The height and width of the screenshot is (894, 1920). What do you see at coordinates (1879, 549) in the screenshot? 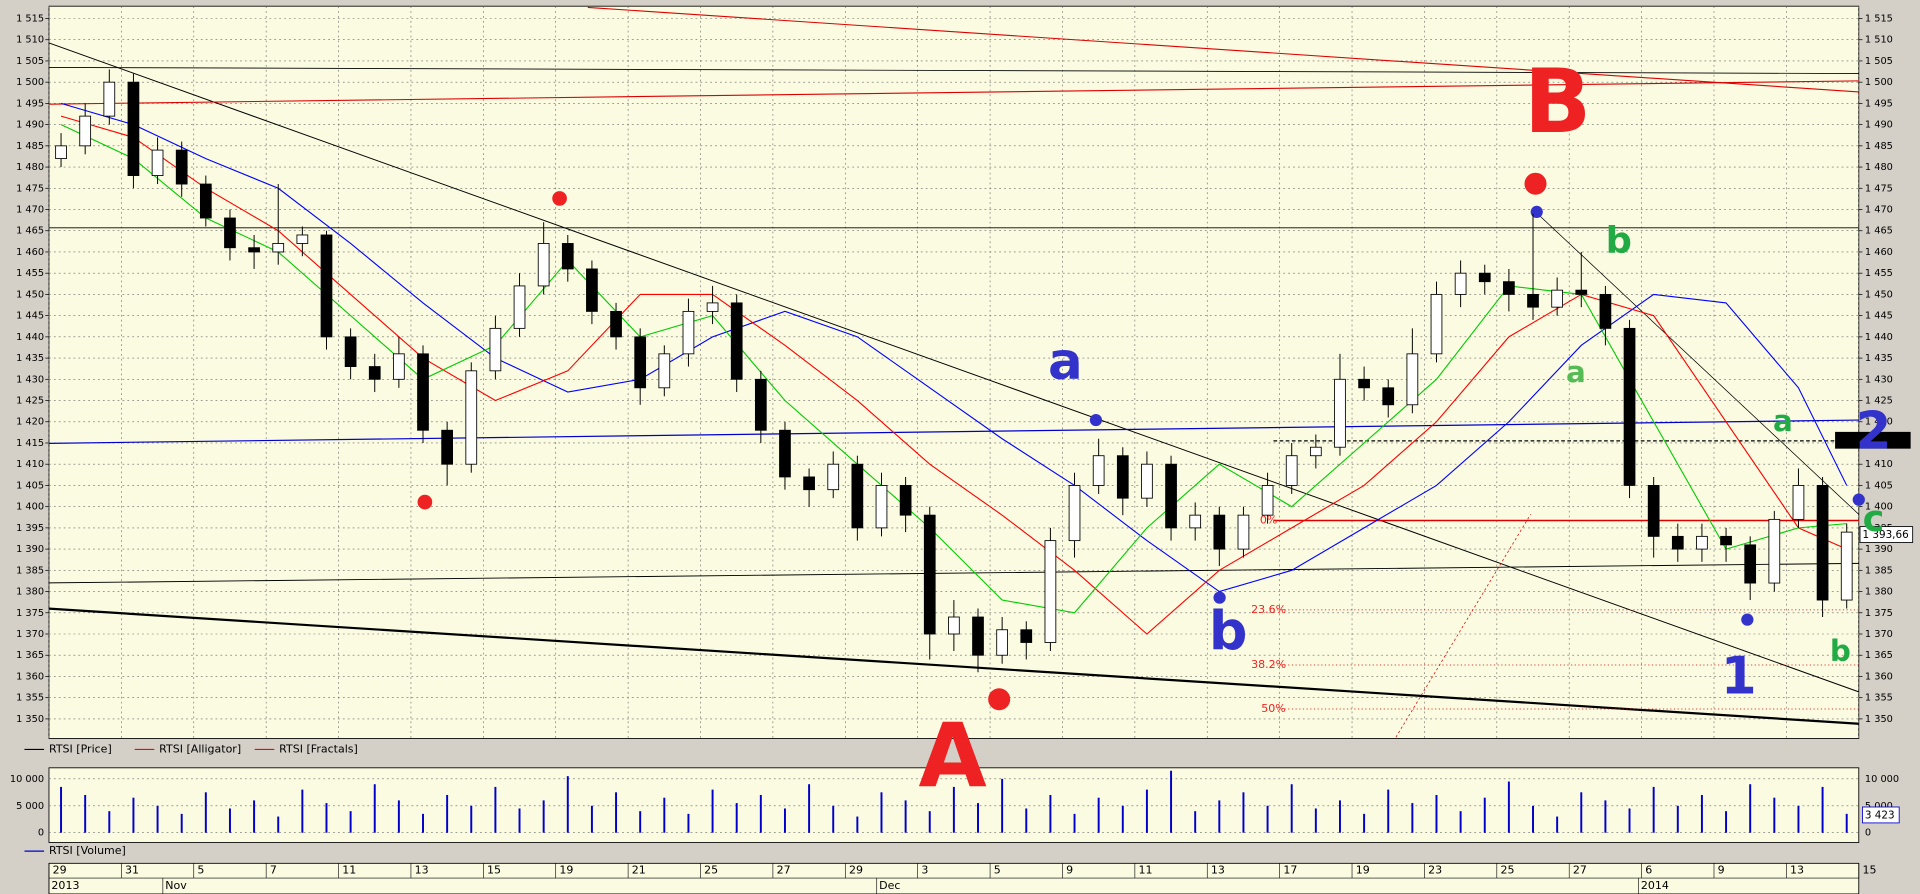
I see `y-tick-label: 1 390` at bounding box center [1879, 549].